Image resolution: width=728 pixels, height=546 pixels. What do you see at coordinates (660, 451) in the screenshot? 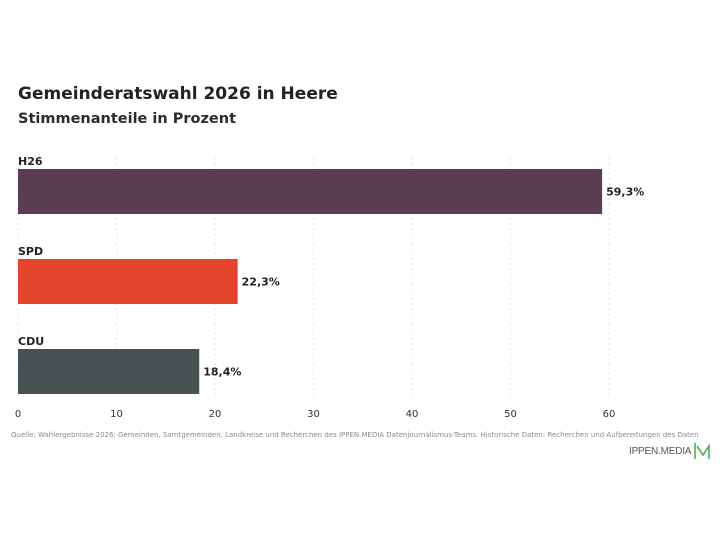
I see `logo-text: IPPEN.MEDIA` at bounding box center [660, 451].